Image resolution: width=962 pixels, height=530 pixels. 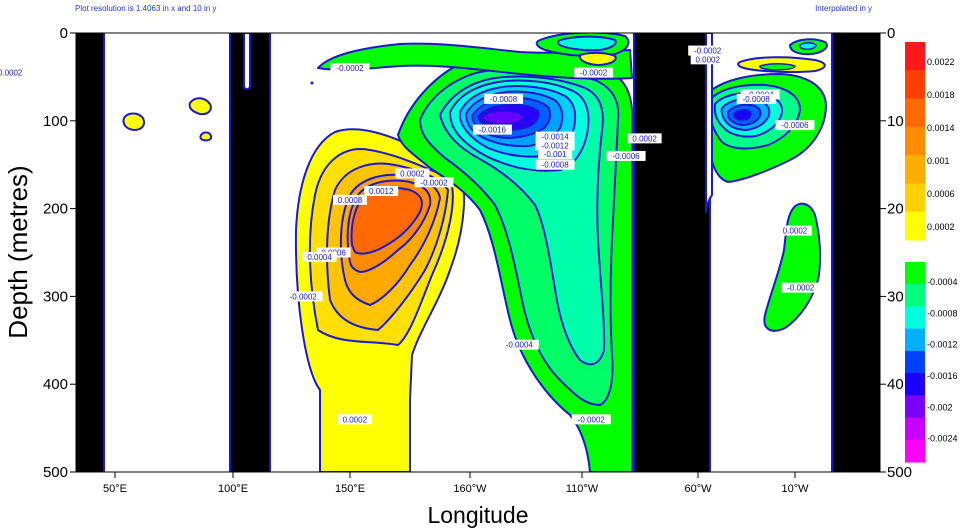 I want to click on colorbar-label: 0.001, so click(x=938, y=161).